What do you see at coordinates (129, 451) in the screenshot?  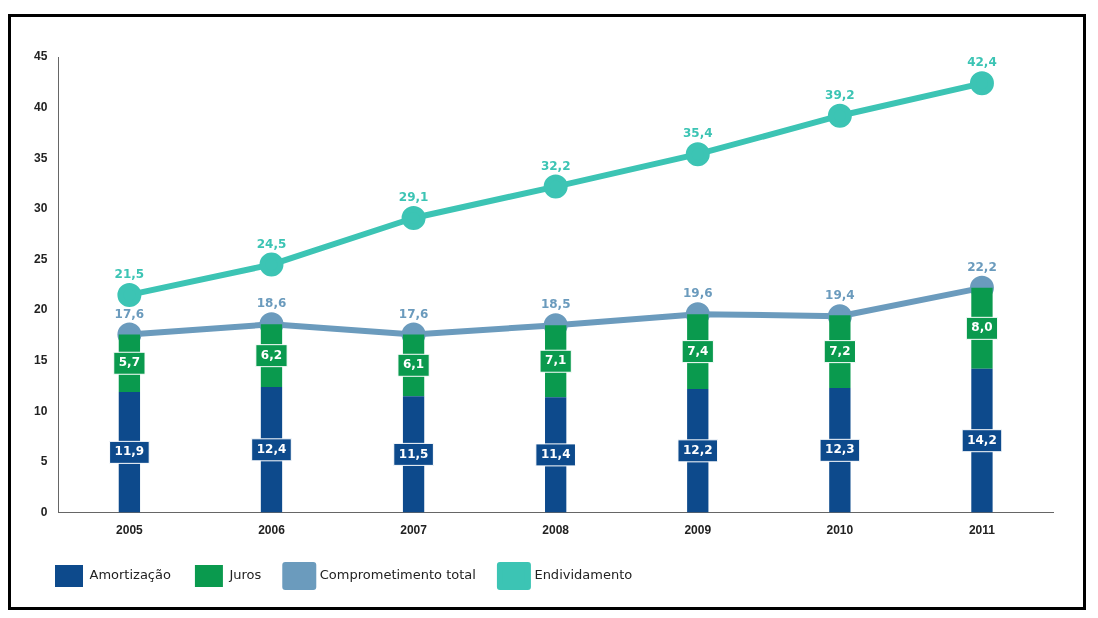 I see `data-label: 11,9` at bounding box center [129, 451].